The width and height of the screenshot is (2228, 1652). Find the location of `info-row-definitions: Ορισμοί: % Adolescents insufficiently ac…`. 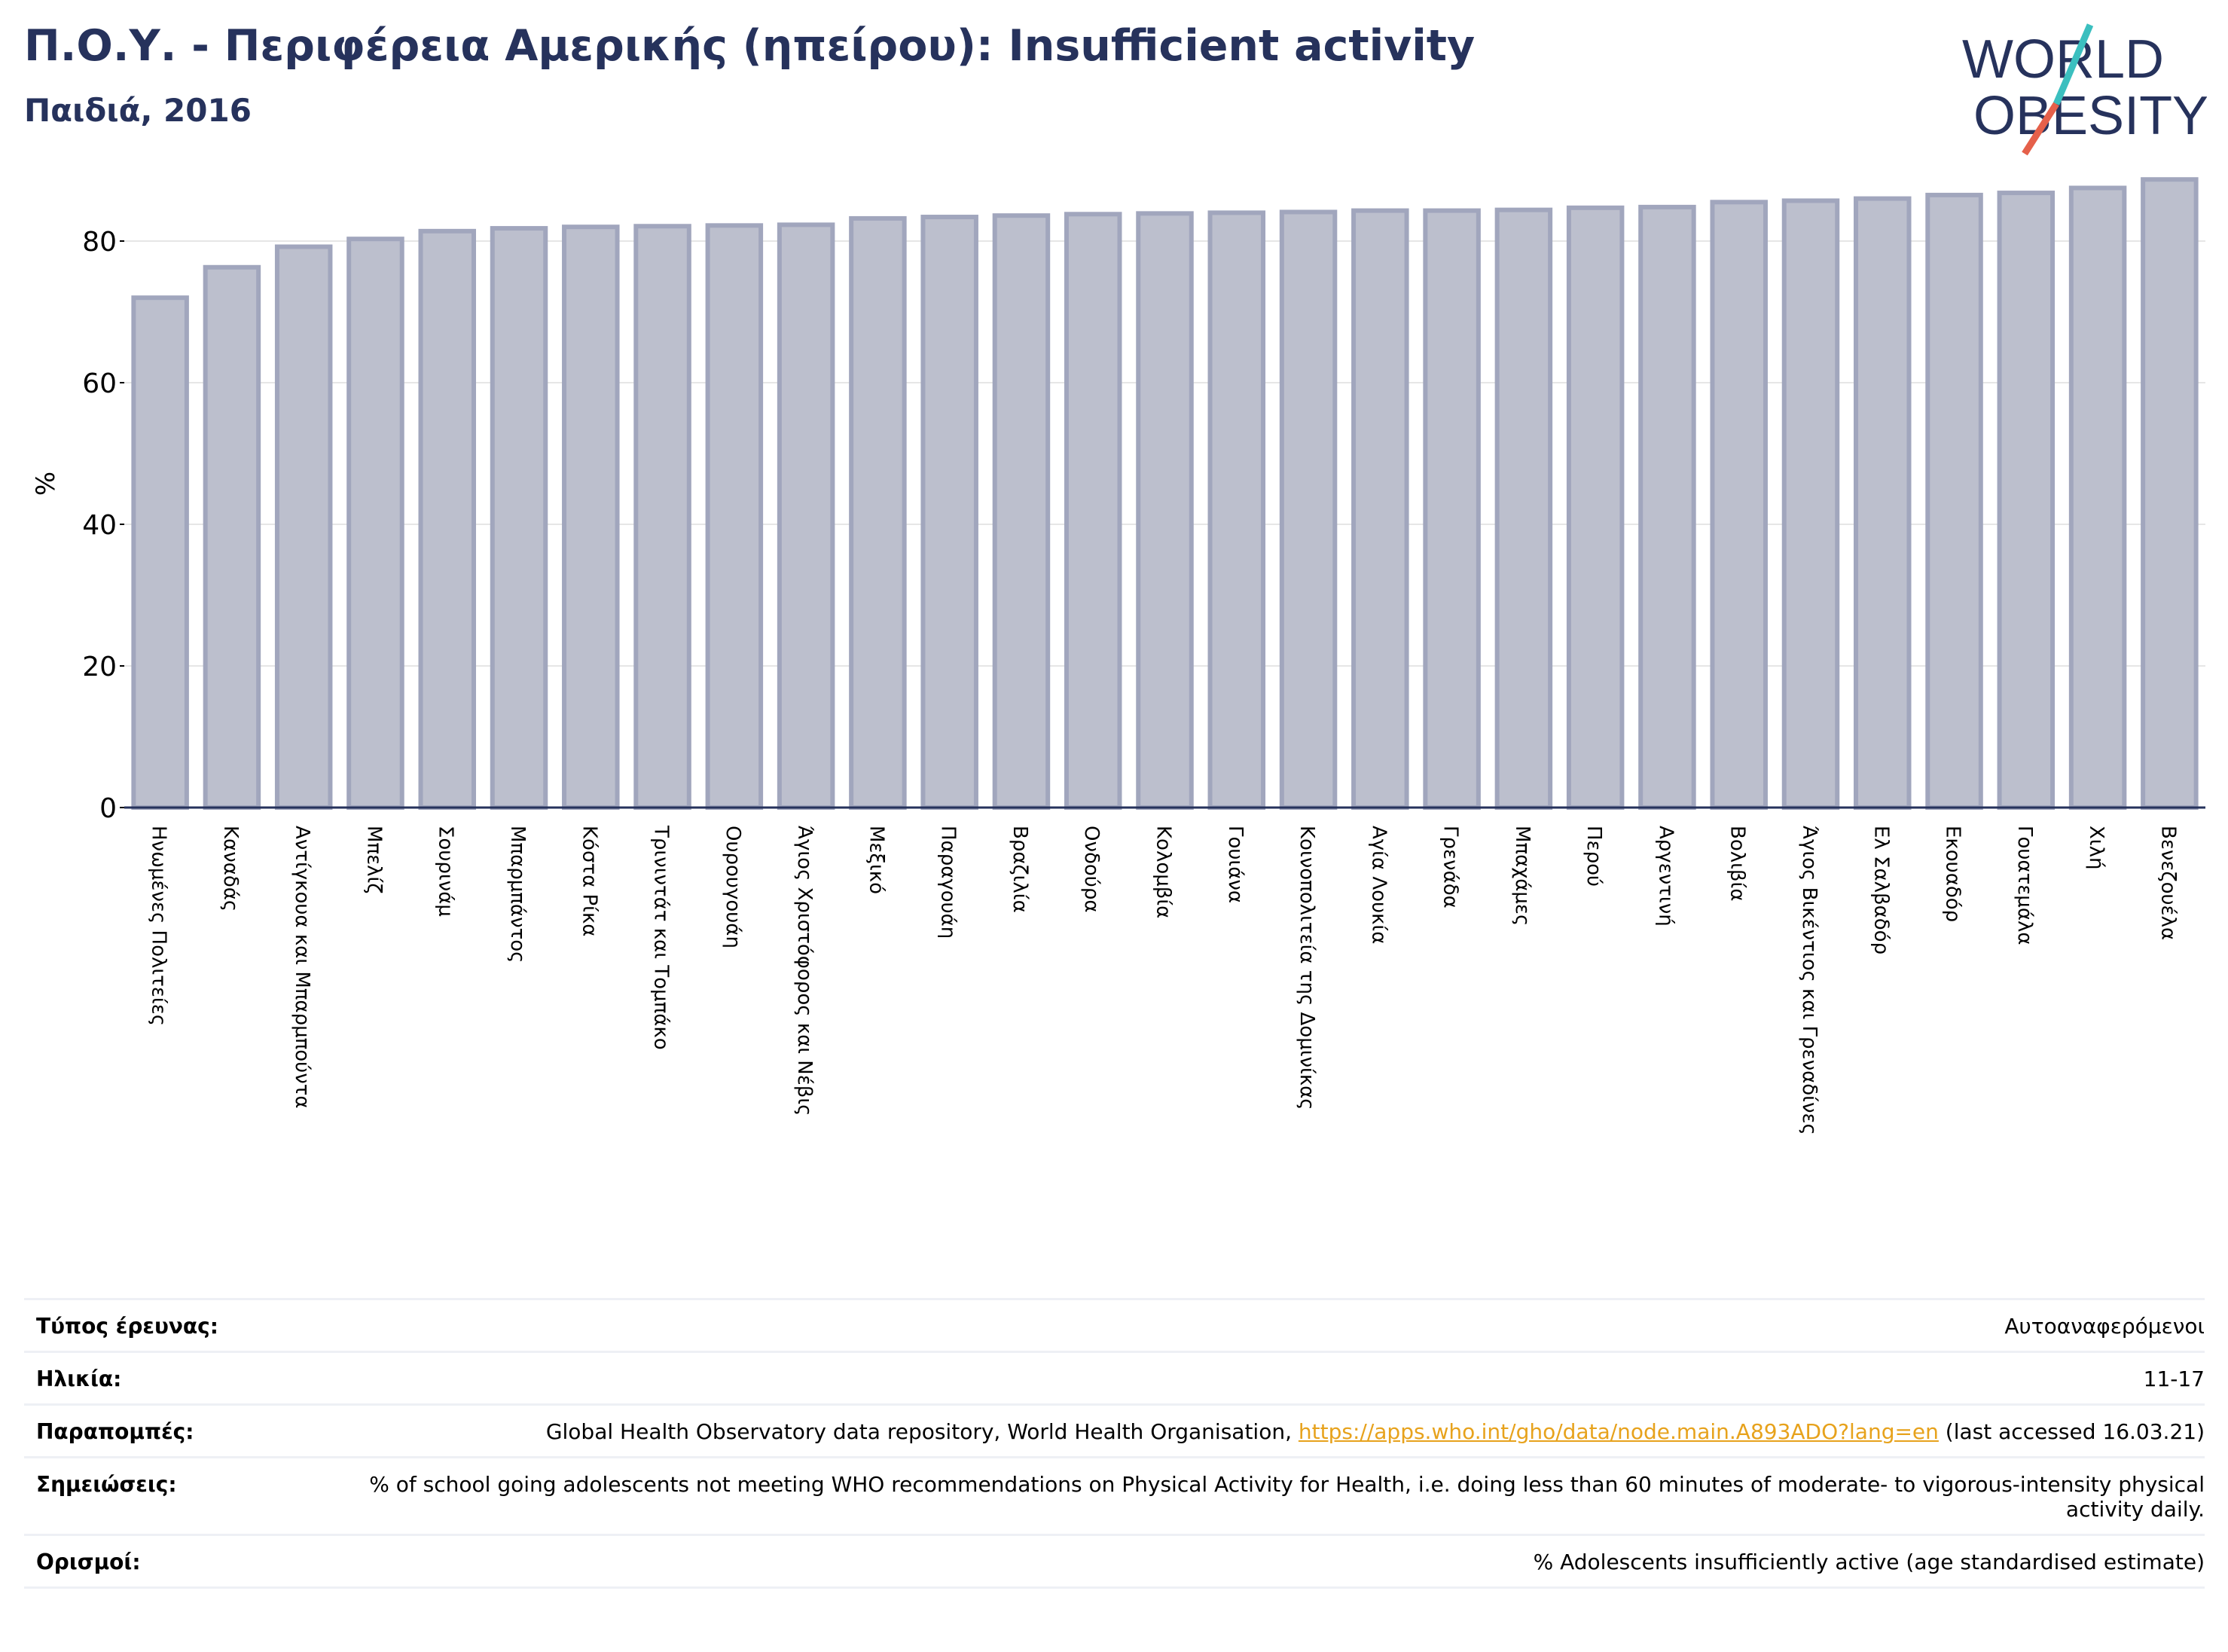

info-row-definitions: Ορισμοί: % Adolescents insufficiently ac… is located at coordinates (1114, 1561).